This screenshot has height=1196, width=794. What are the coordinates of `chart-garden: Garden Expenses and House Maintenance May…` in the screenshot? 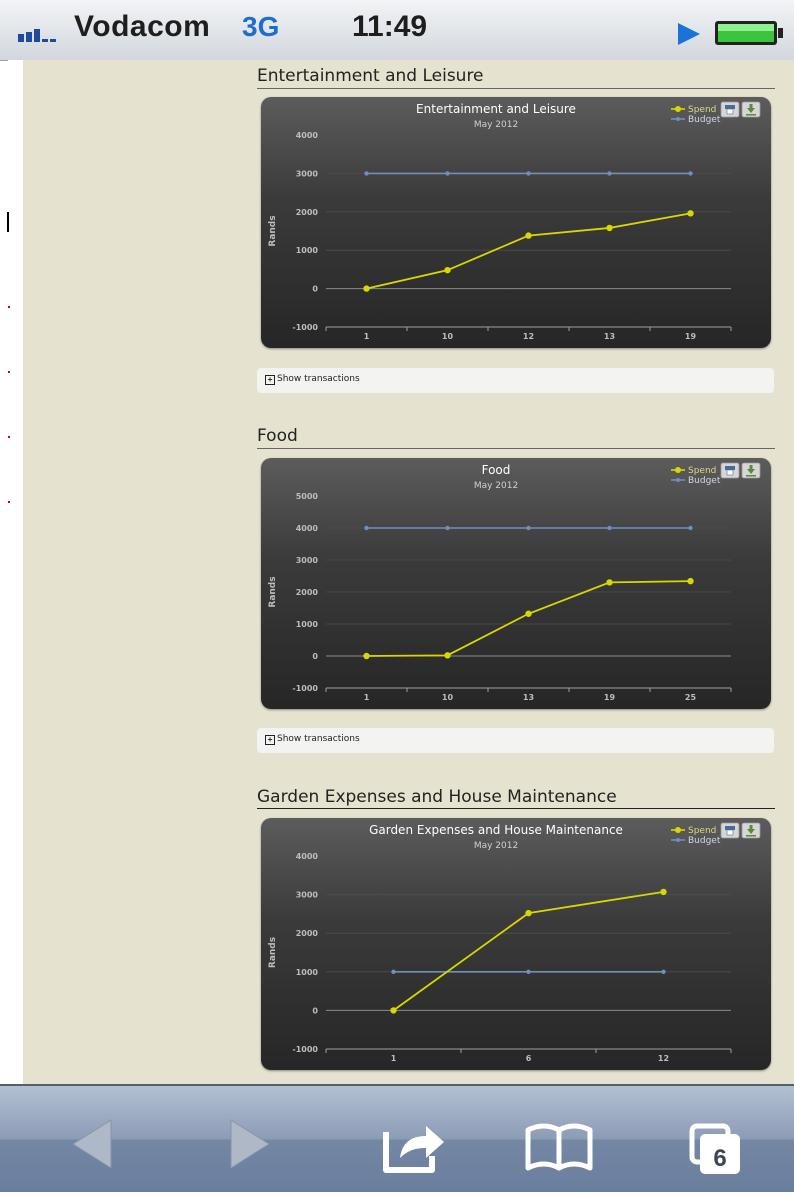 It's located at (516, 944).